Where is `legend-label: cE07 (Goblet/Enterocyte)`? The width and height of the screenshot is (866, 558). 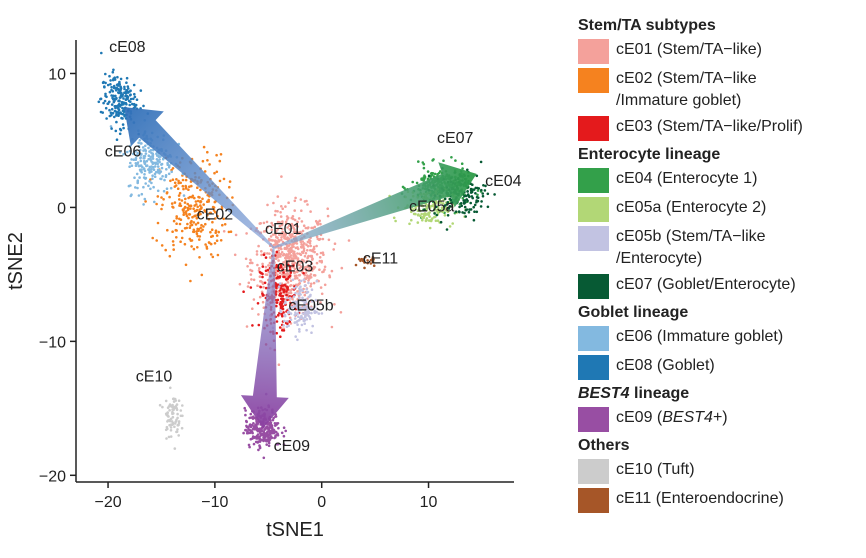 legend-label: cE07 (Goblet/Enterocyte) is located at coordinates (706, 284).